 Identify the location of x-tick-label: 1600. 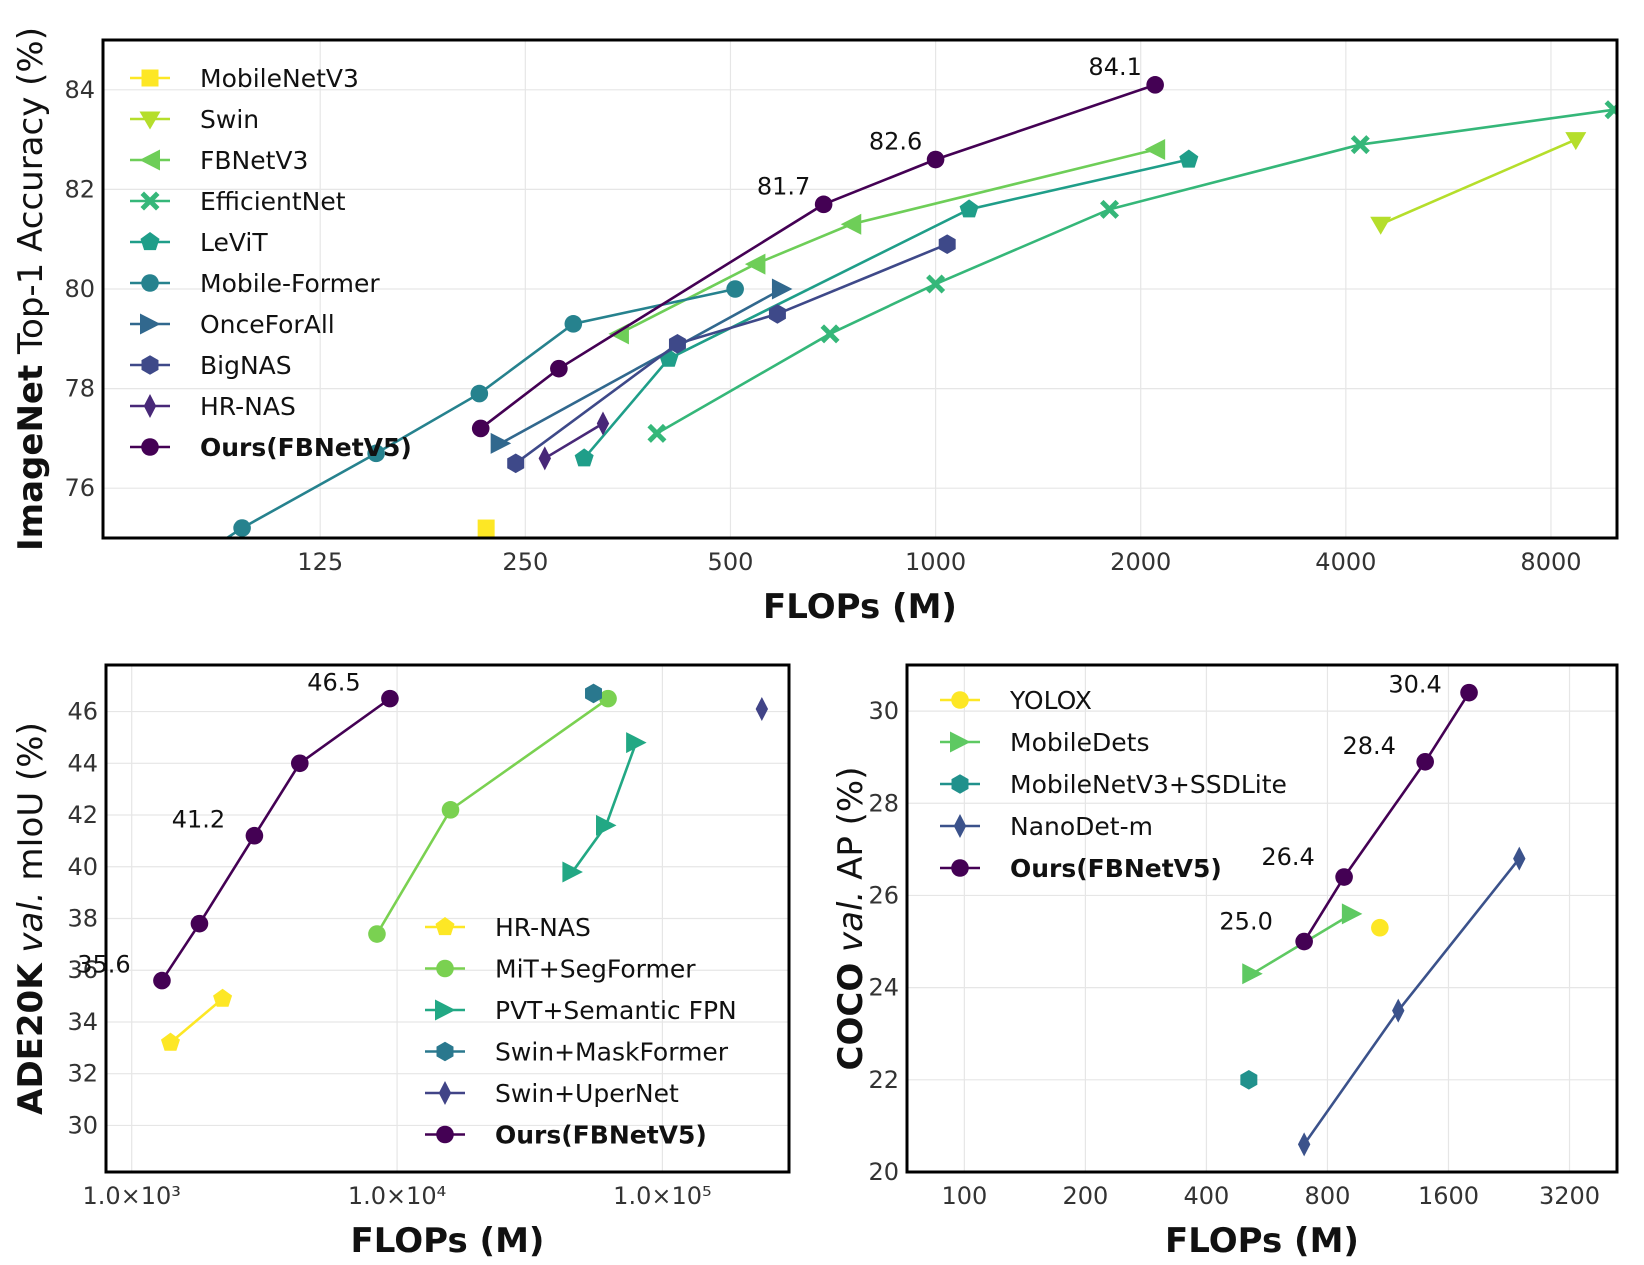
(1448, 1196).